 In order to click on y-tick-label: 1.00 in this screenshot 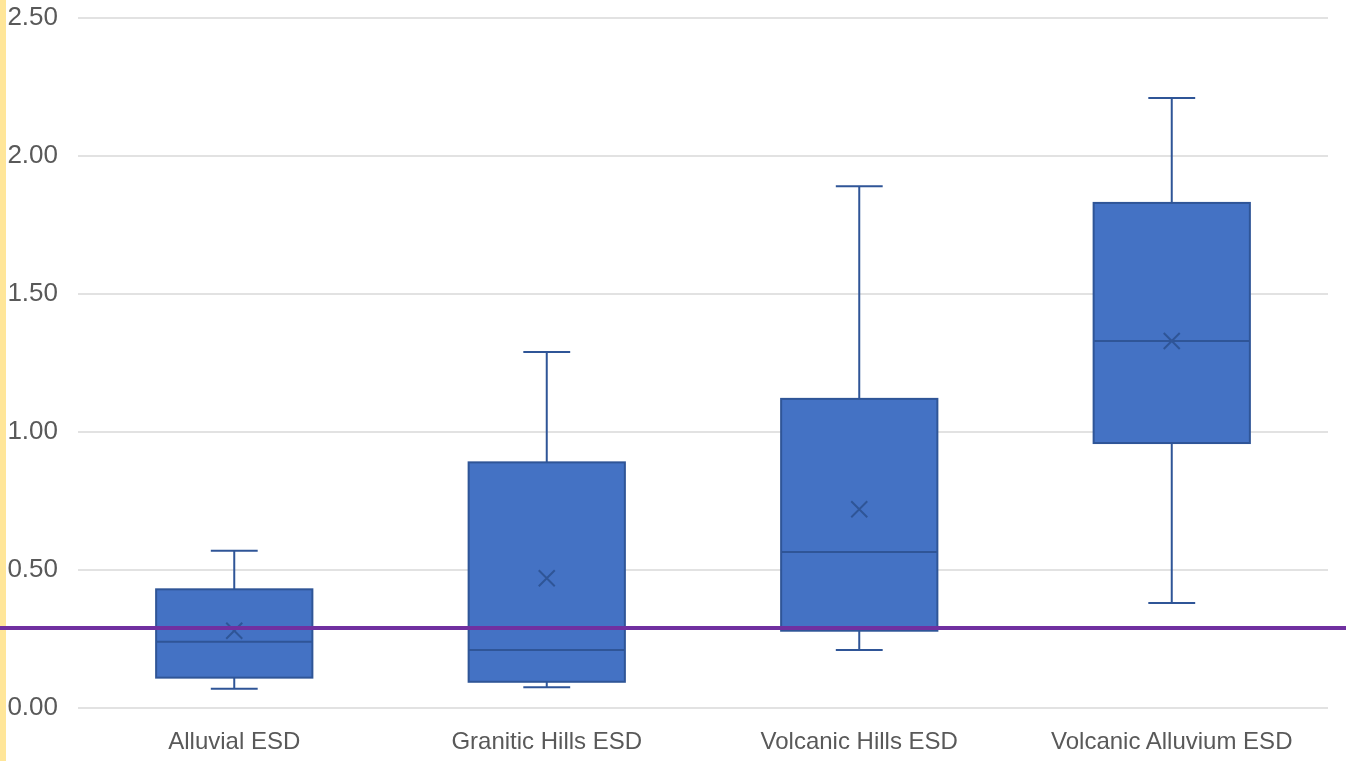, I will do `click(32, 429)`.